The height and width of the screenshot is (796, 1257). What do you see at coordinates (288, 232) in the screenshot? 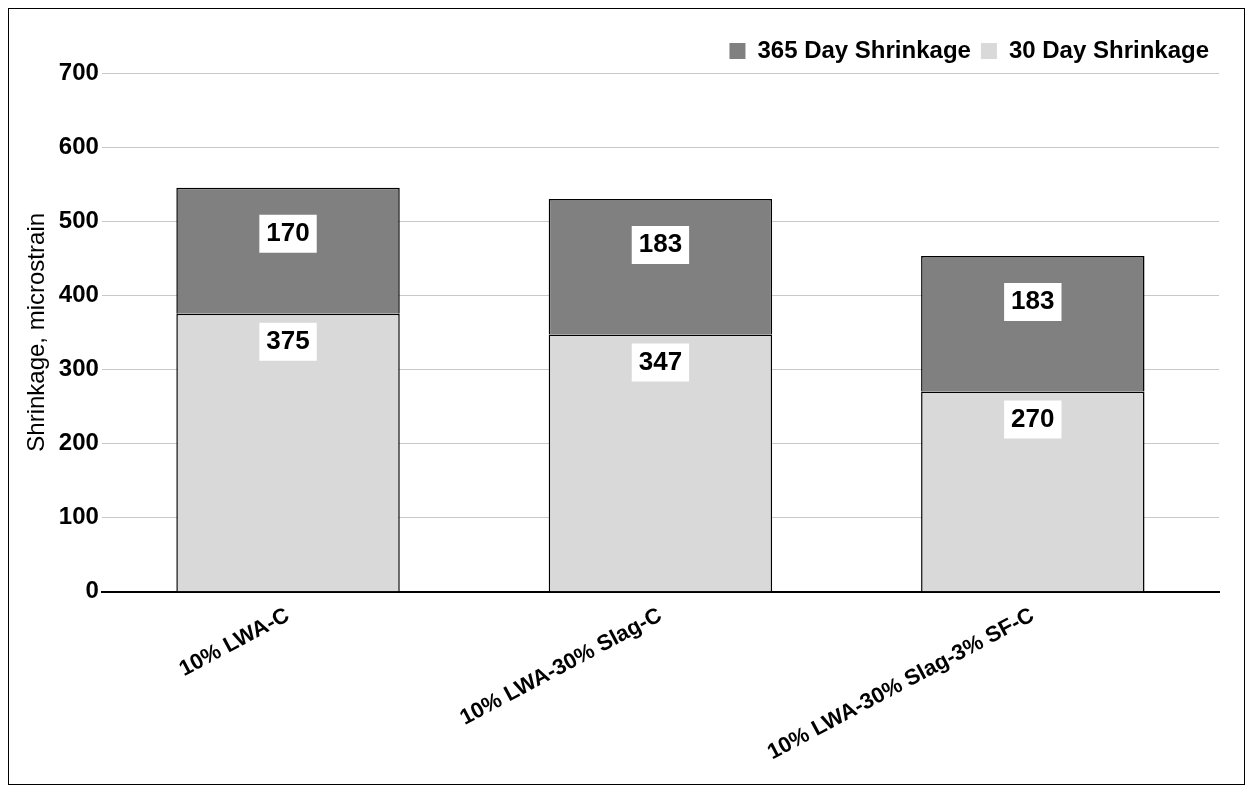
I see `data-label: 170` at bounding box center [288, 232].